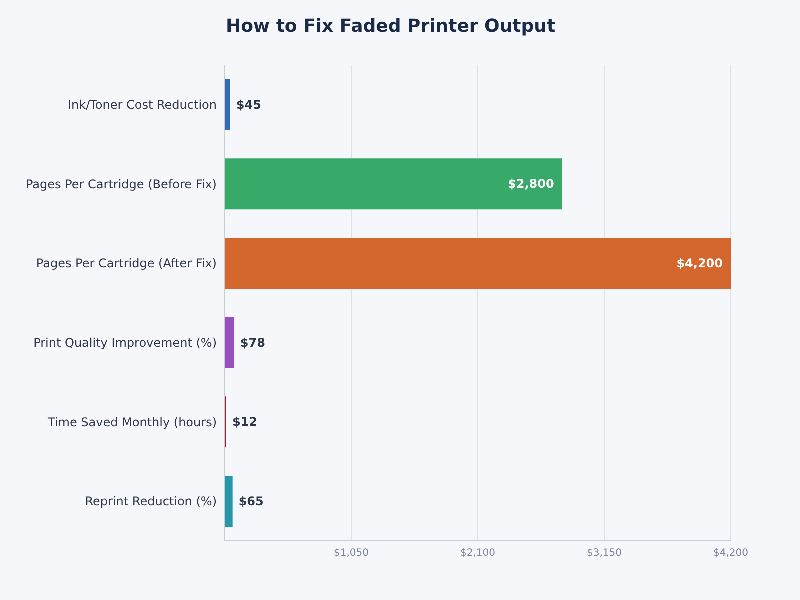  Describe the element at coordinates (478, 554) in the screenshot. I see `x-tick-label: $2,100` at that location.